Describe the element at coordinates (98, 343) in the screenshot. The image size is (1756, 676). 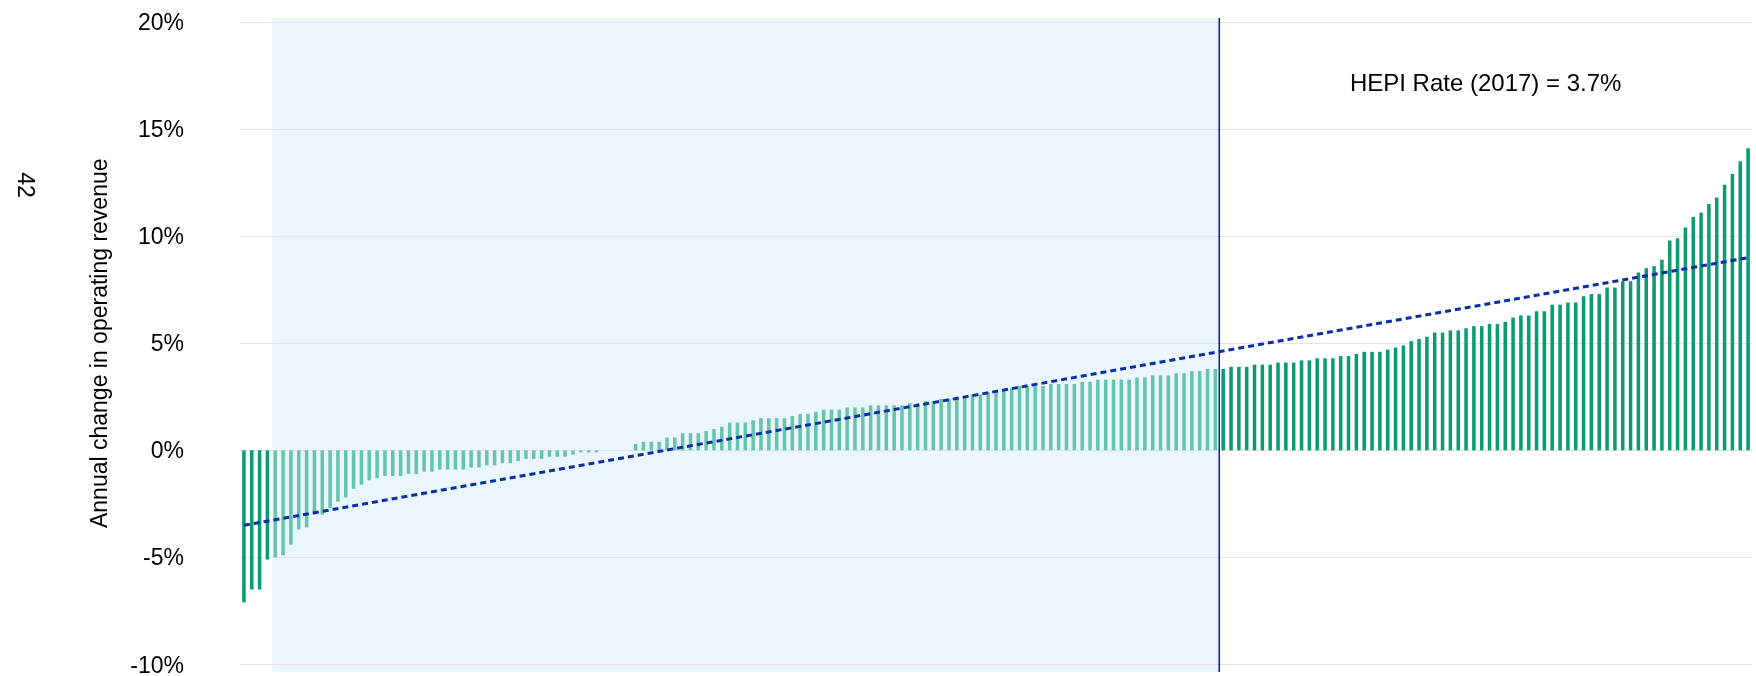
I see `y-axis-title: Annual change in operating revenue` at that location.